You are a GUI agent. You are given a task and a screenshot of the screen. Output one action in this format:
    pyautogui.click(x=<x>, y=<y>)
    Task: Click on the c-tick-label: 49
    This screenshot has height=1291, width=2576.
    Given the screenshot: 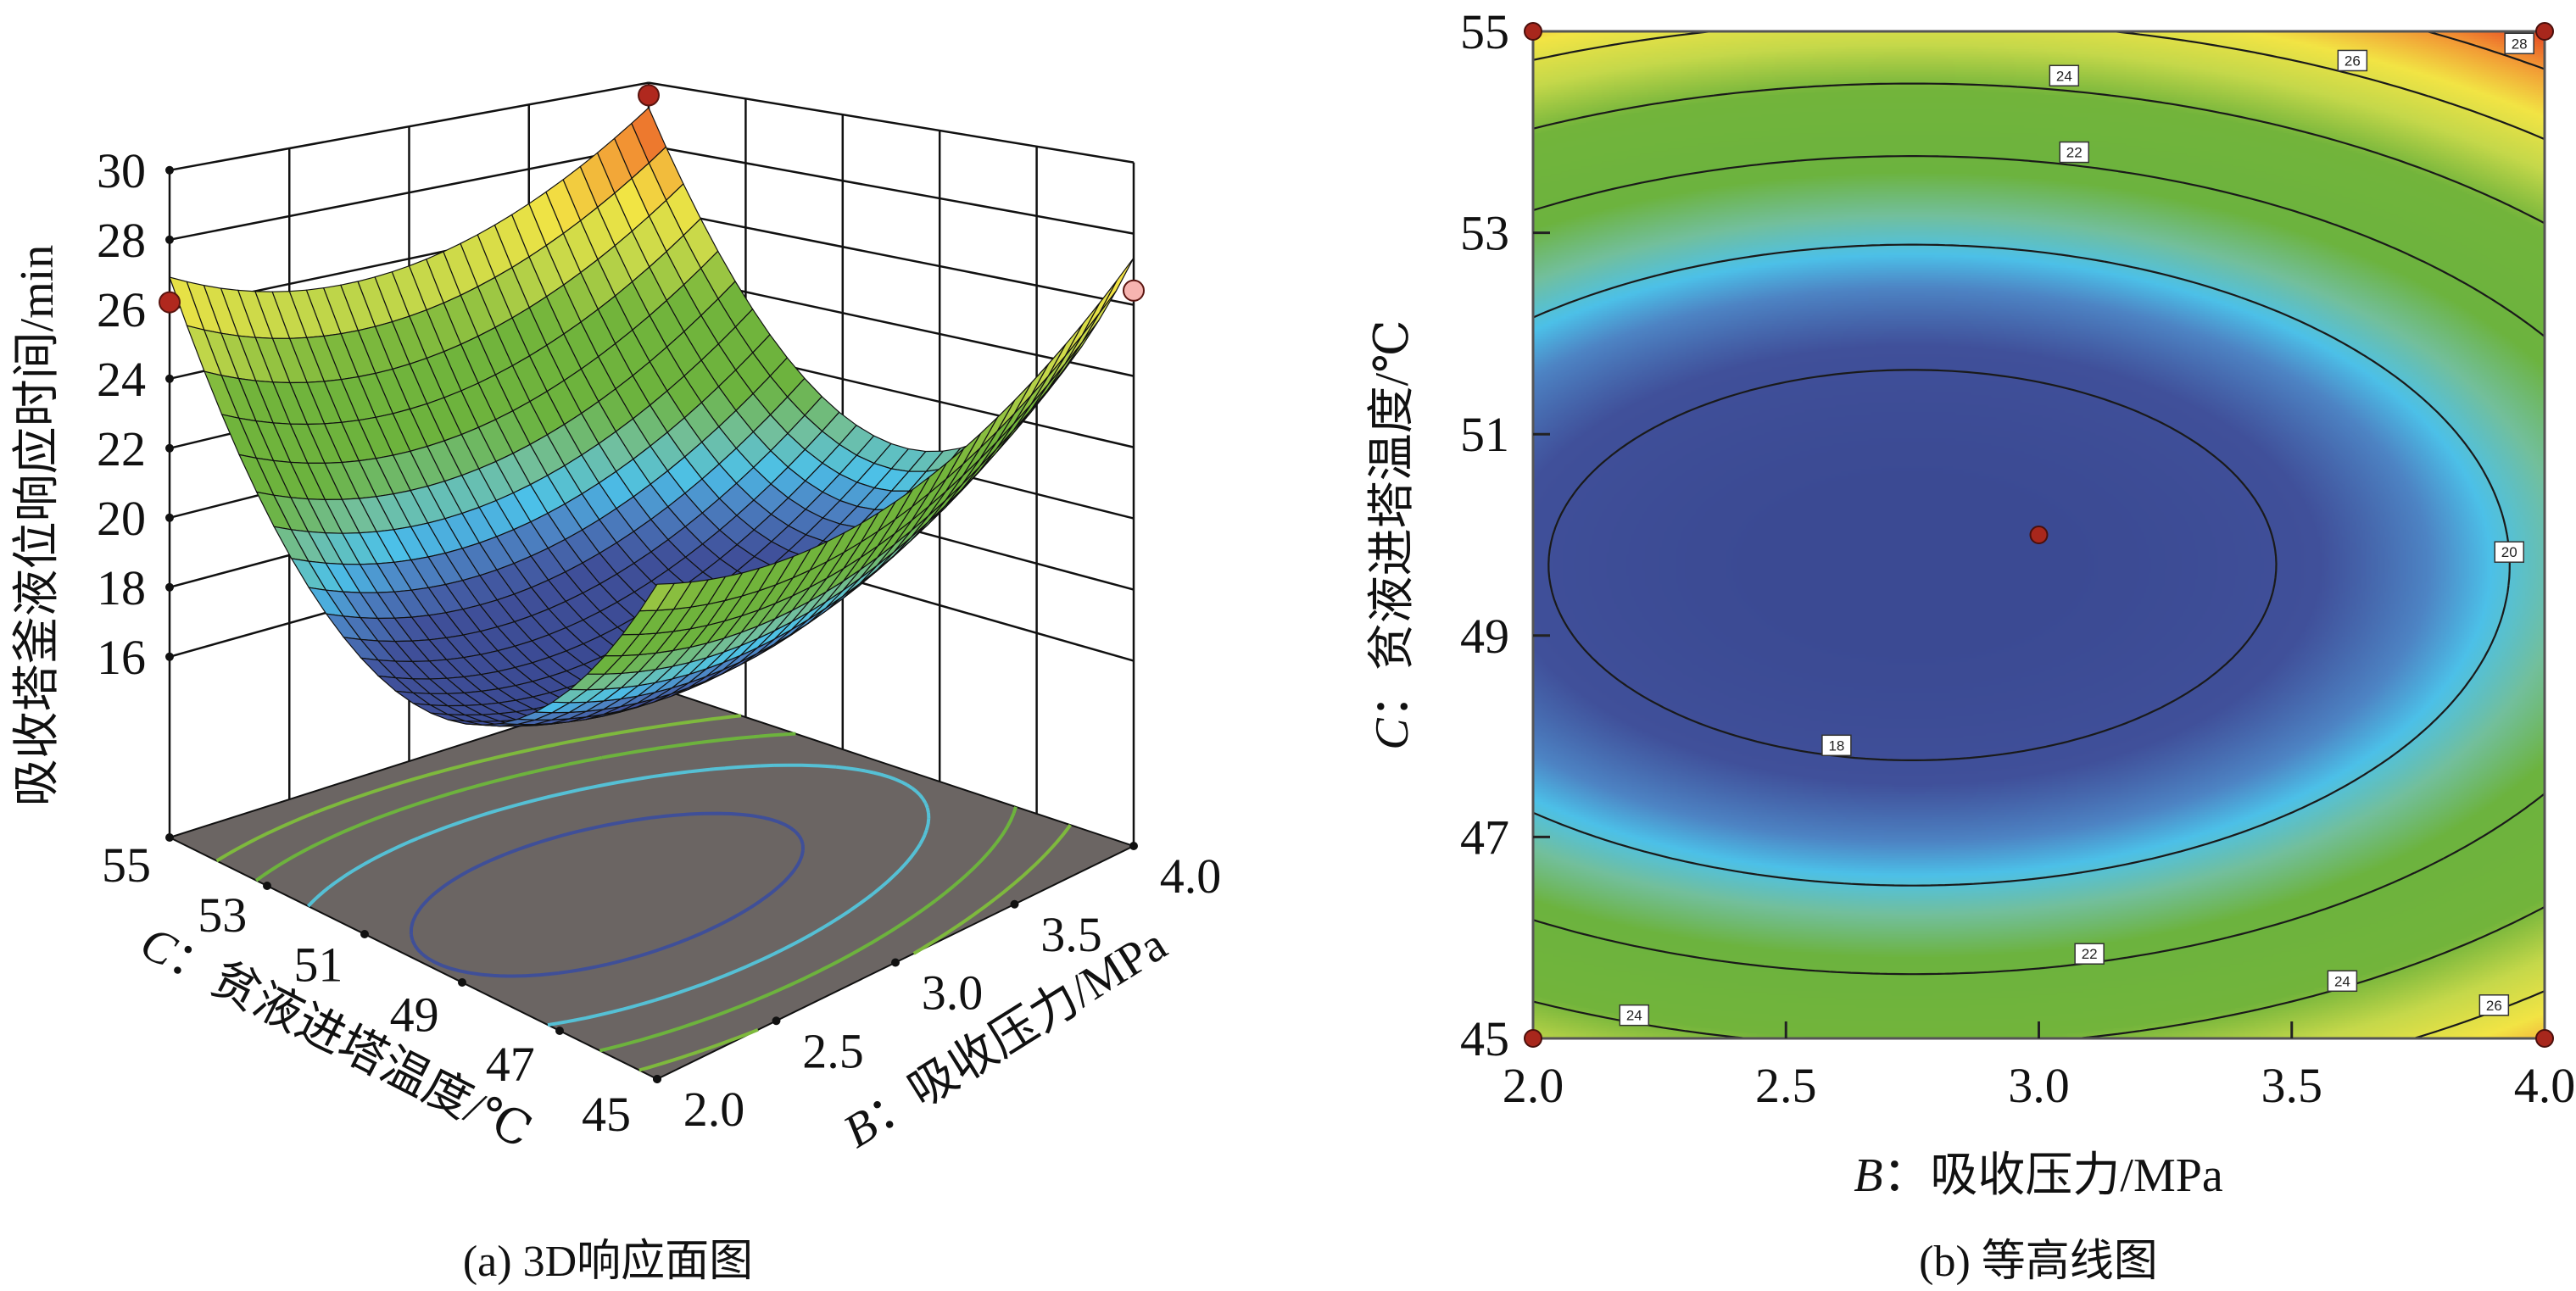 What is the action you would take?
    pyautogui.click(x=414, y=1014)
    